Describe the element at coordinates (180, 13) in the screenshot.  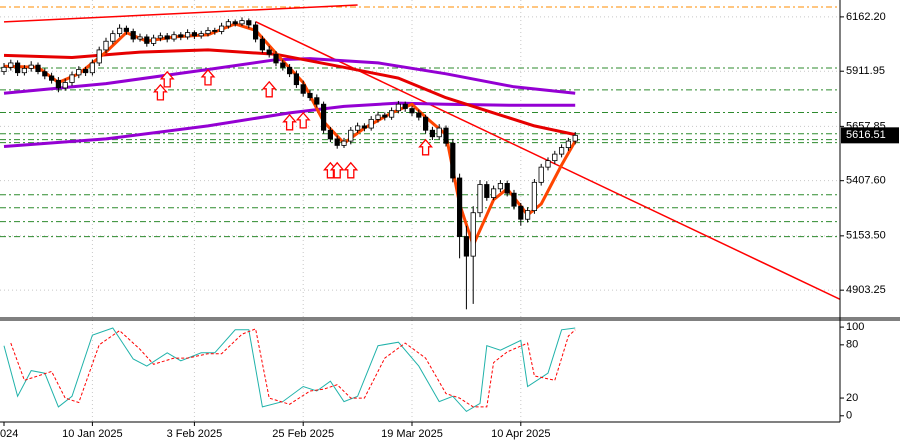
I see `trend-line` at that location.